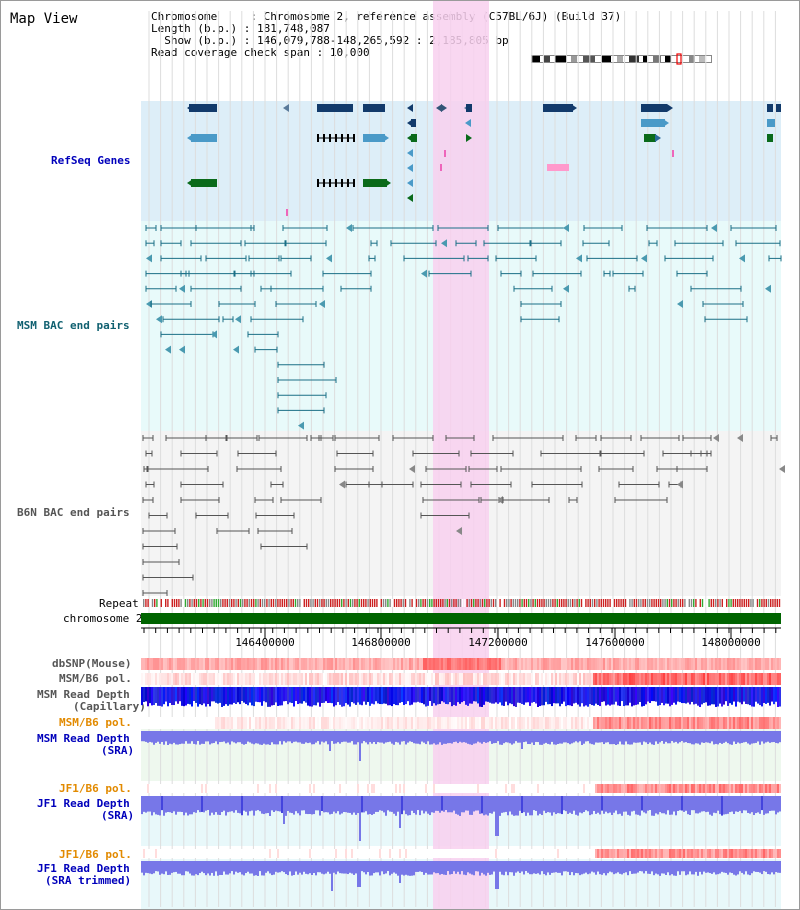 The image size is (800, 910). Describe the element at coordinates (73, 512) in the screenshot. I see `track-label-b6n-bac: B6N BAC end pairs` at that location.